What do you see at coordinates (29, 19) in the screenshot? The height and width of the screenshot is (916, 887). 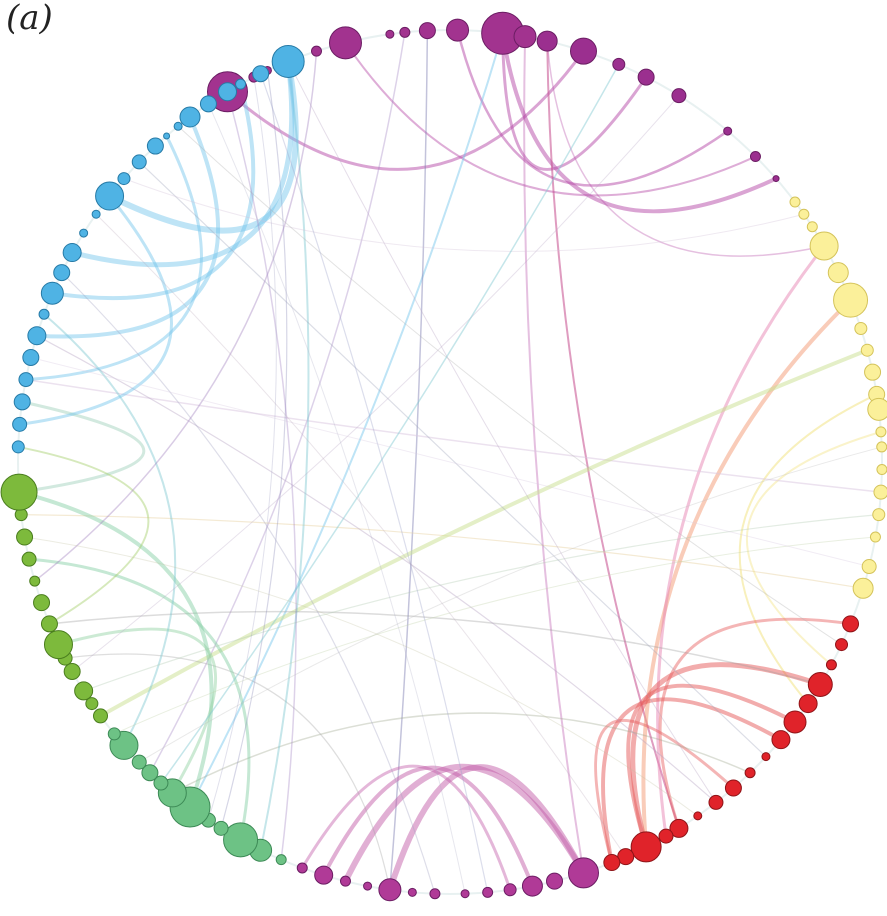 I see `panel-label: (a)` at bounding box center [29, 19].